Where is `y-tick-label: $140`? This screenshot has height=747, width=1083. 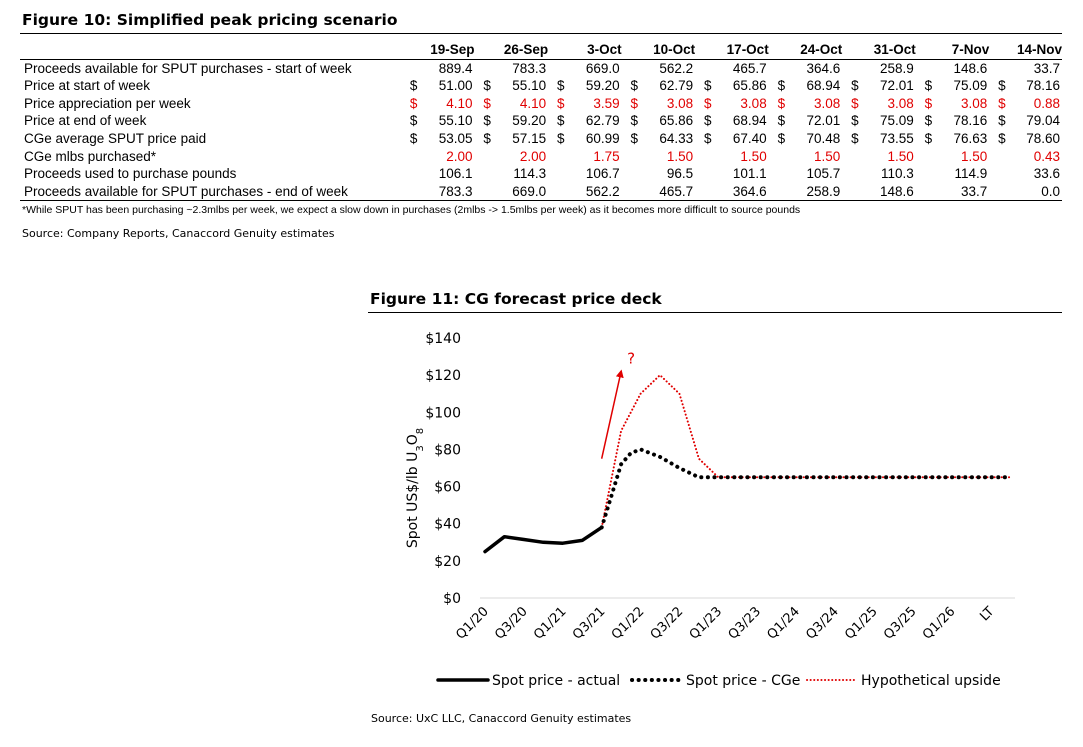
y-tick-label: $140 is located at coordinates (443, 339).